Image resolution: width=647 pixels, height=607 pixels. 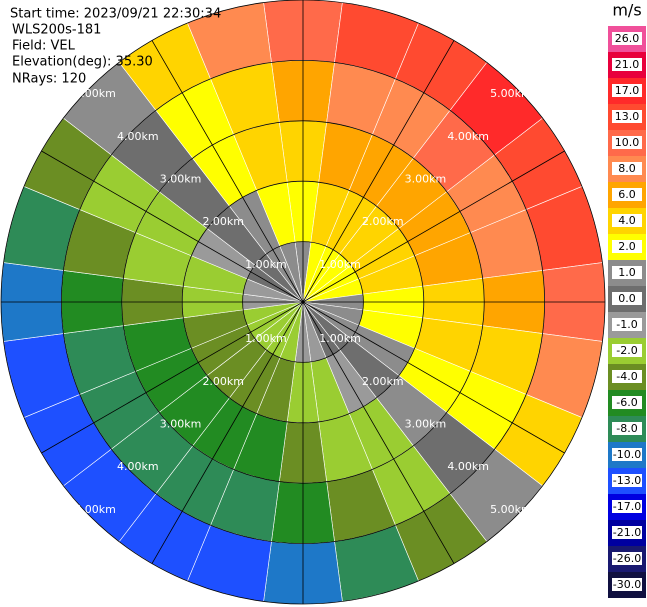 What do you see at coordinates (49, 79) in the screenshot?
I see `nrays: NRays: 120` at bounding box center [49, 79].